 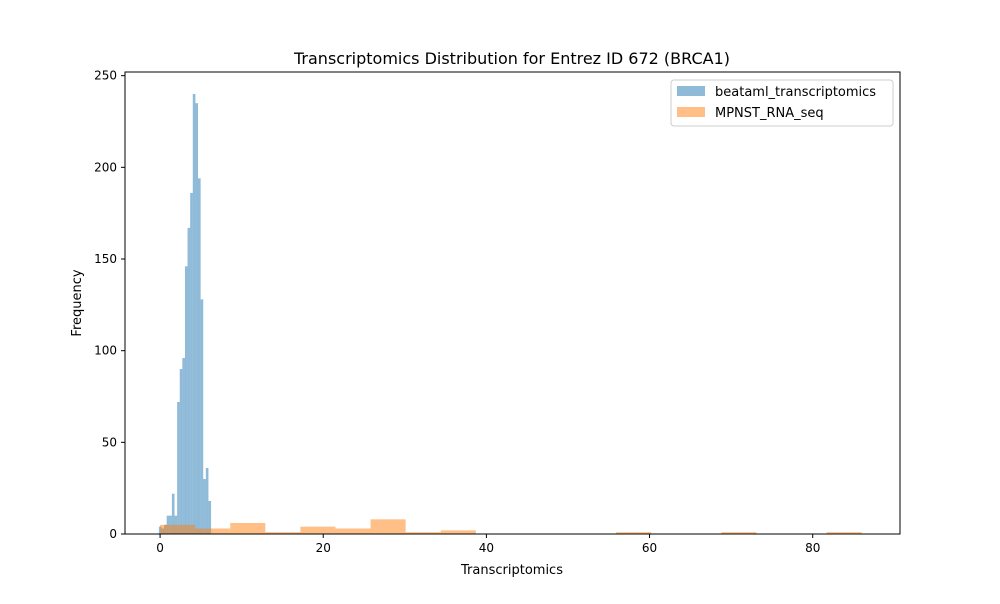 I want to click on y-tick-label: 100, so click(x=105, y=351).